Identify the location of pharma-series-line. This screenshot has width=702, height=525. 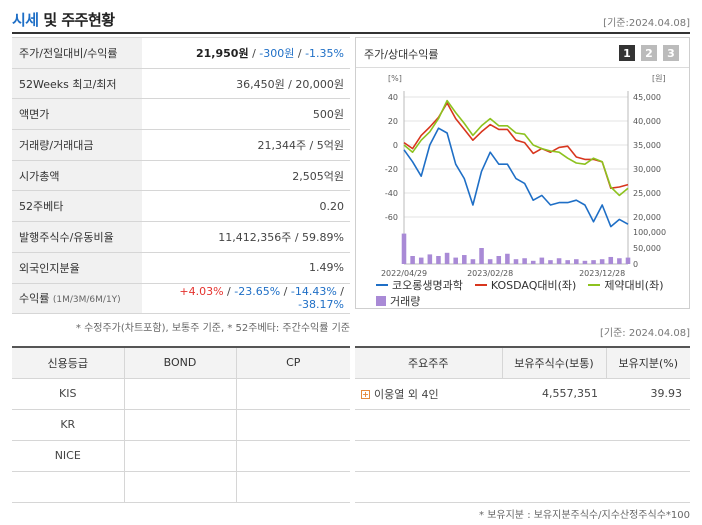
(516, 148).